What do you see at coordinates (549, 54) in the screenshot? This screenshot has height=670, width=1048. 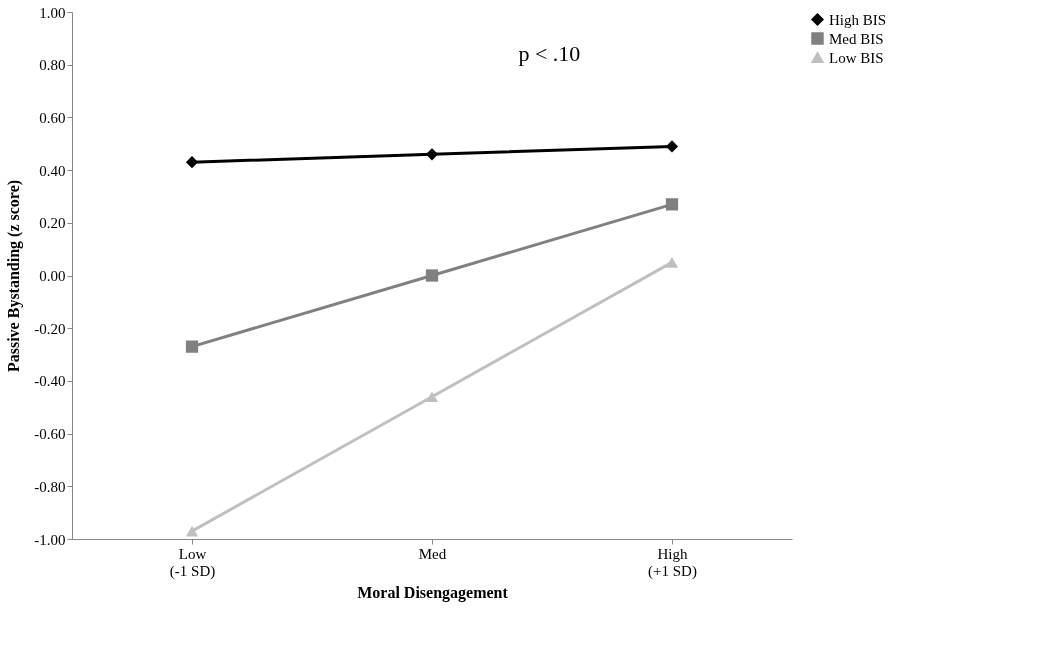 I see `annotation: p < .10` at bounding box center [549, 54].